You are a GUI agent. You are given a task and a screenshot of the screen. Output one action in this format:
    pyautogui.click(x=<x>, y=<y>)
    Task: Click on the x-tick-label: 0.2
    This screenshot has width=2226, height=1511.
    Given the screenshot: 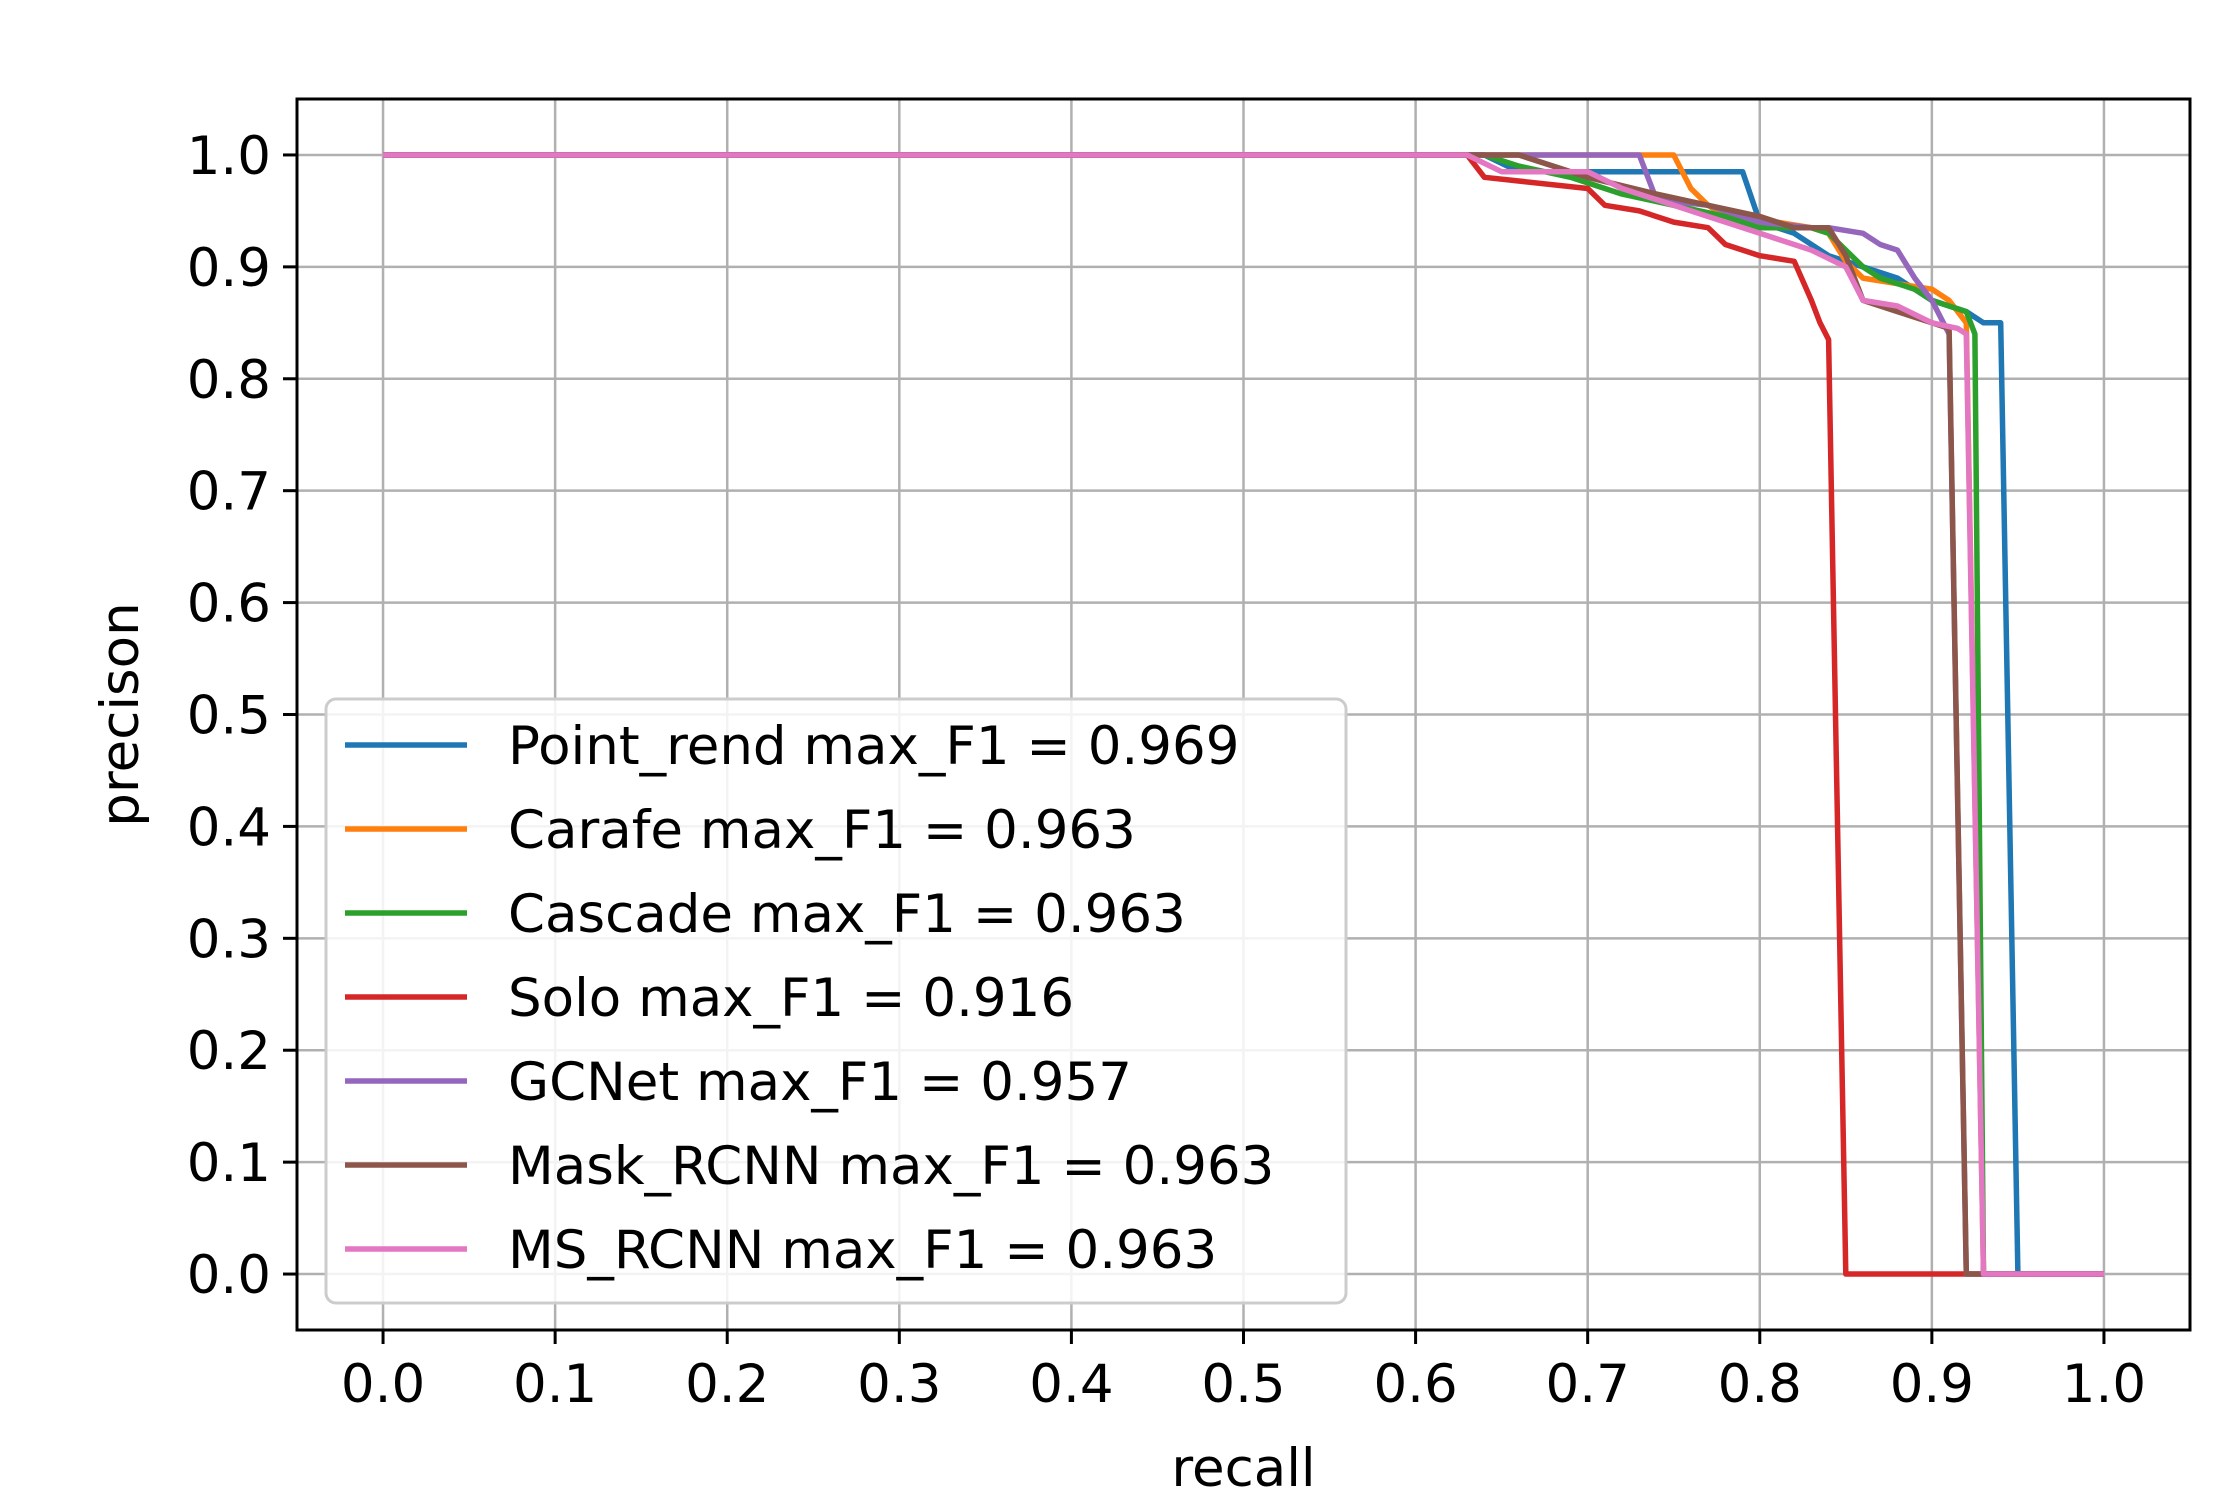 What is the action you would take?
    pyautogui.click(x=727, y=1384)
    